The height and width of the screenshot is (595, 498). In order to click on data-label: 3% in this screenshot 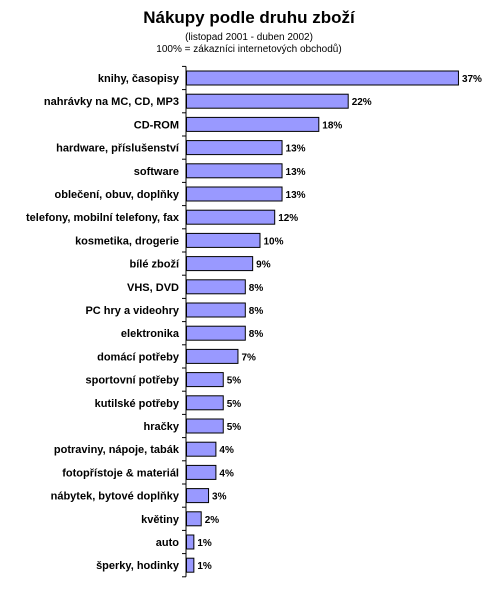, I will do `click(219, 497)`.